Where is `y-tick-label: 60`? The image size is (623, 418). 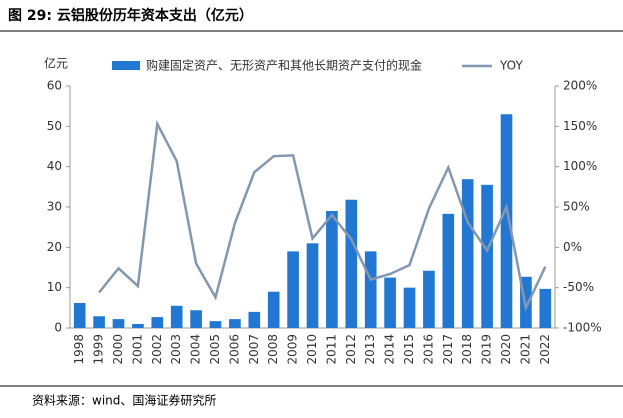
y-tick-label: 60 is located at coordinates (54, 86).